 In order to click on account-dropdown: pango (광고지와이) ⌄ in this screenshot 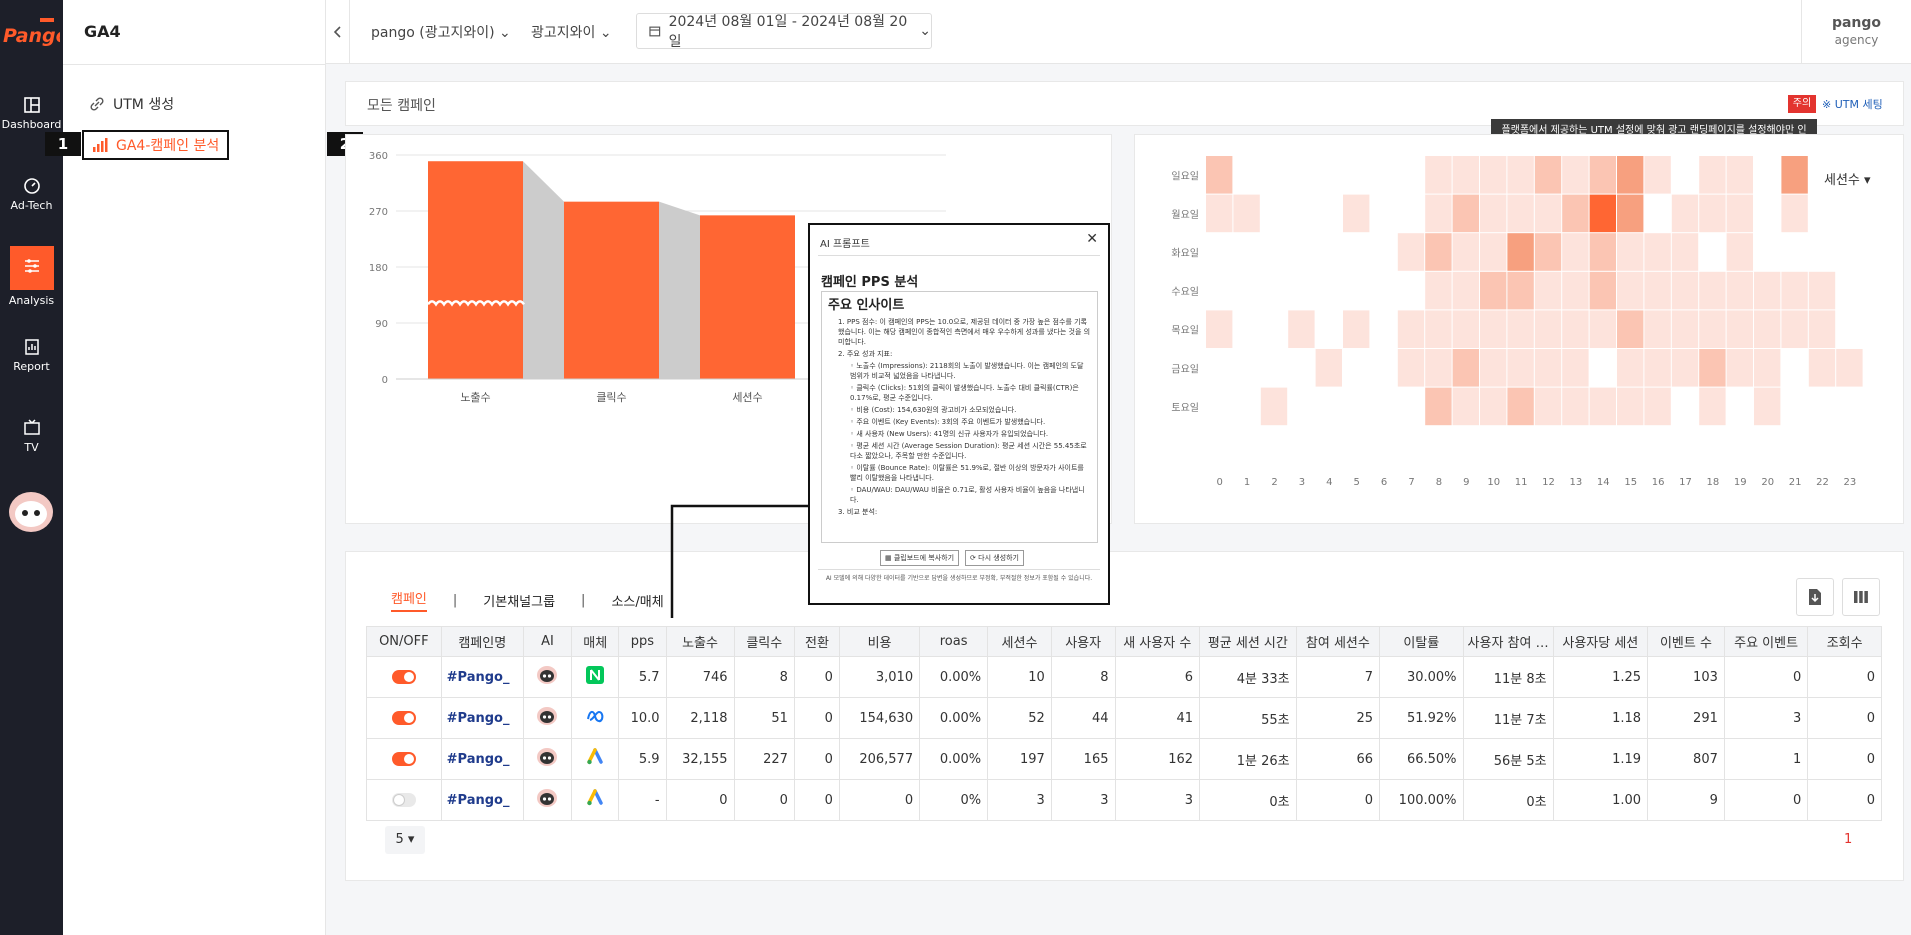, I will do `click(441, 32)`.